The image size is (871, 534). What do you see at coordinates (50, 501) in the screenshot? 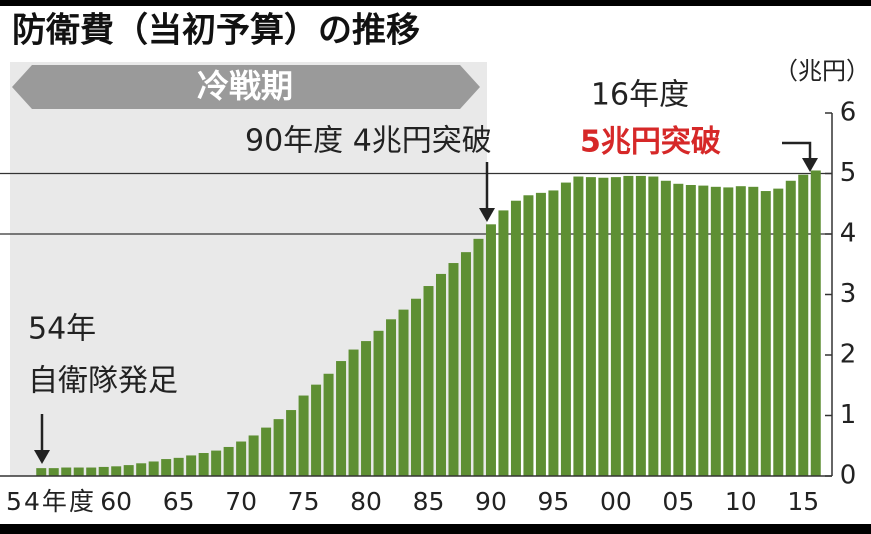
I see `x-tick-label: 54年度` at bounding box center [50, 501].